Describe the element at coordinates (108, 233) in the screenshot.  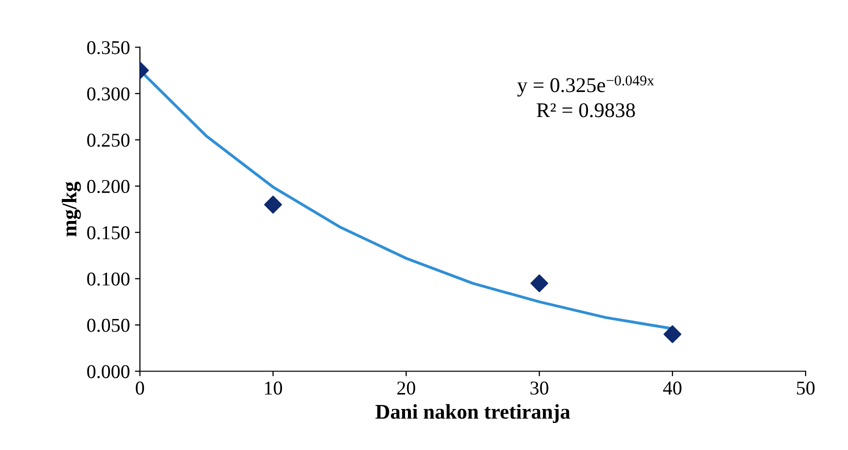
I see `y-tick-label: 0.150` at that location.